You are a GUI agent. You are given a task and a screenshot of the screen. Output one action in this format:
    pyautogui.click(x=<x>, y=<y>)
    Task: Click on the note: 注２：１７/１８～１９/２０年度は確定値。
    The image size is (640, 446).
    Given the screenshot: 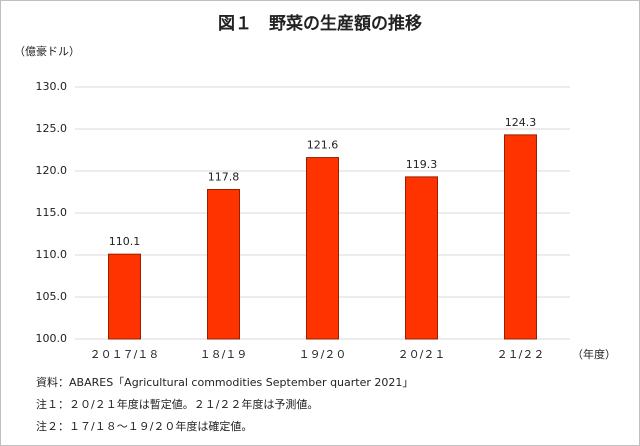 What is the action you would take?
    pyautogui.click(x=144, y=426)
    